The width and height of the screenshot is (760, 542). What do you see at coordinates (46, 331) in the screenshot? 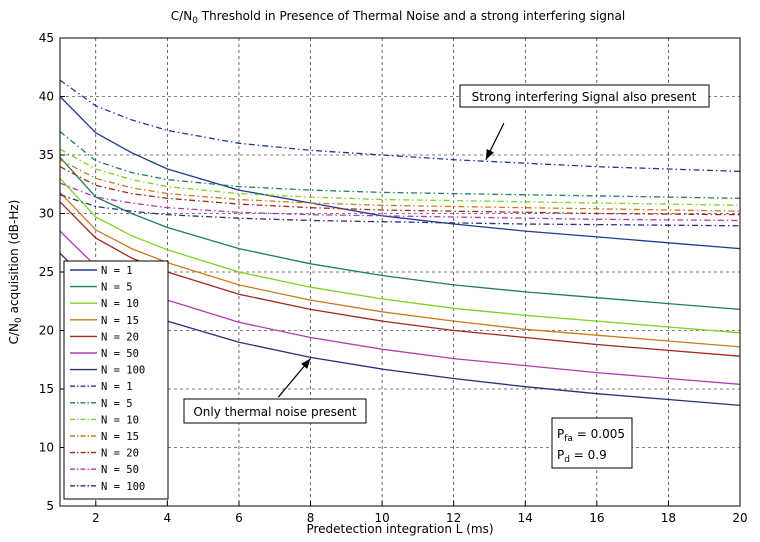
I see `y-tick-label: 20` at bounding box center [46, 331].